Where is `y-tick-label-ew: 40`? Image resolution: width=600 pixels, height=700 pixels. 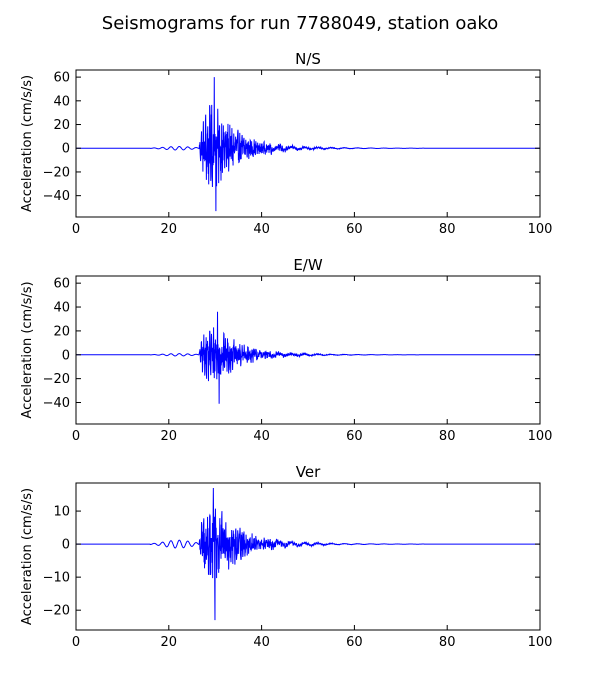
y-tick-label-ew: 40 is located at coordinates (61, 308).